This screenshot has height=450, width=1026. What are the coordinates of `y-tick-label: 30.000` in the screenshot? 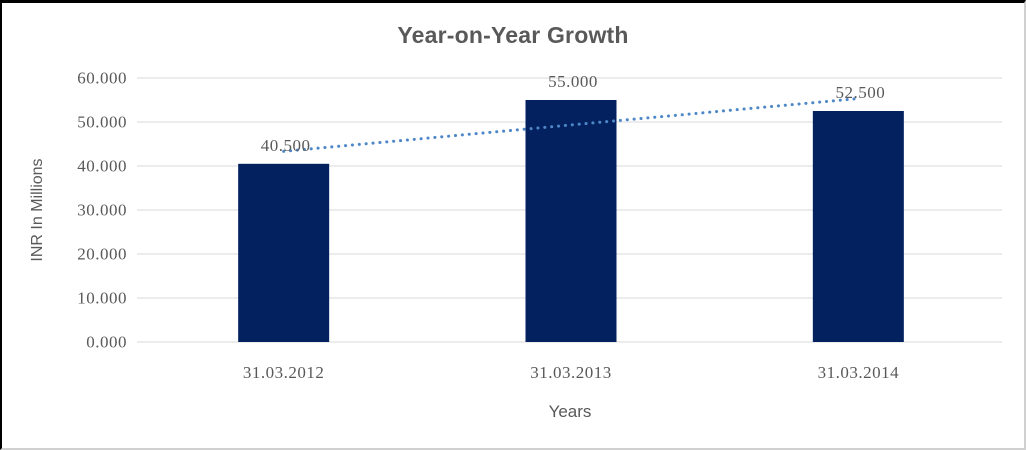 It's located at (102, 210).